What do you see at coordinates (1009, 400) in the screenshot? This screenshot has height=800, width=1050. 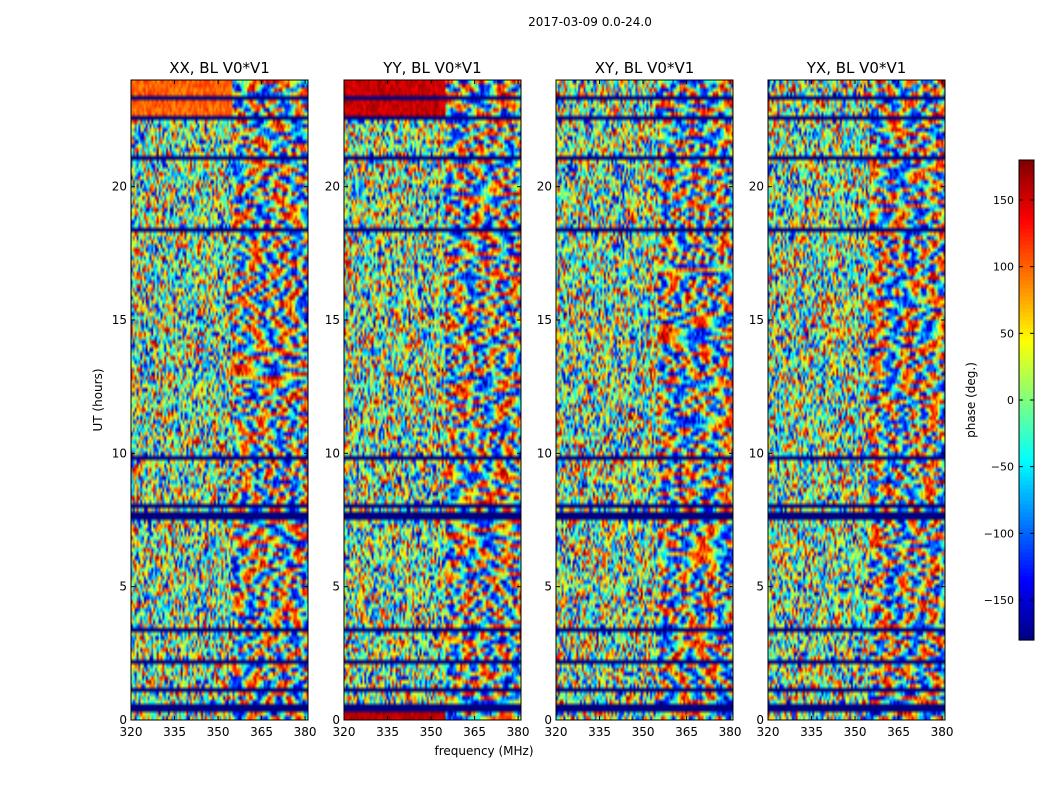 I see `colorbar: −150 −100 −50 0 50 100 150` at bounding box center [1009, 400].